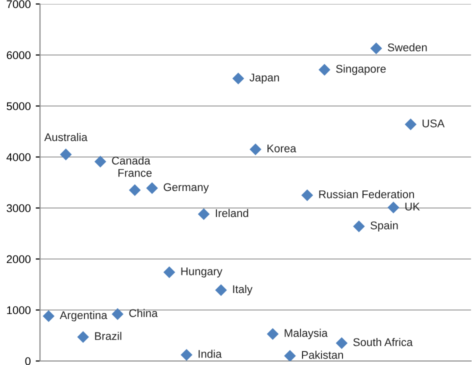 This screenshot has width=472, height=365. I want to click on data-label: Japan, so click(264, 79).